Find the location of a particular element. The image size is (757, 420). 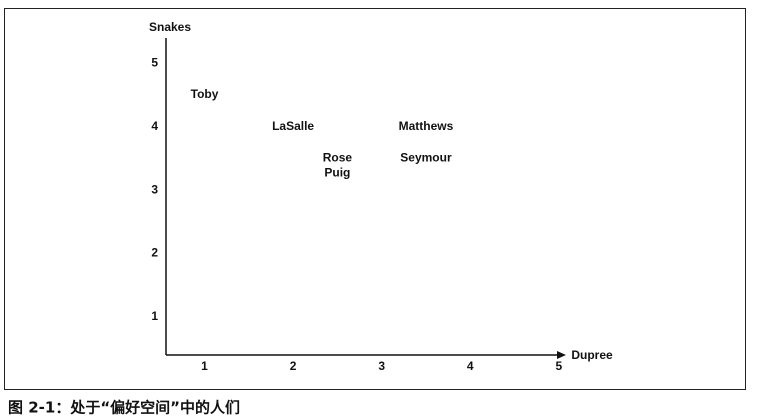

y-tick-label: 3 is located at coordinates (154, 189).